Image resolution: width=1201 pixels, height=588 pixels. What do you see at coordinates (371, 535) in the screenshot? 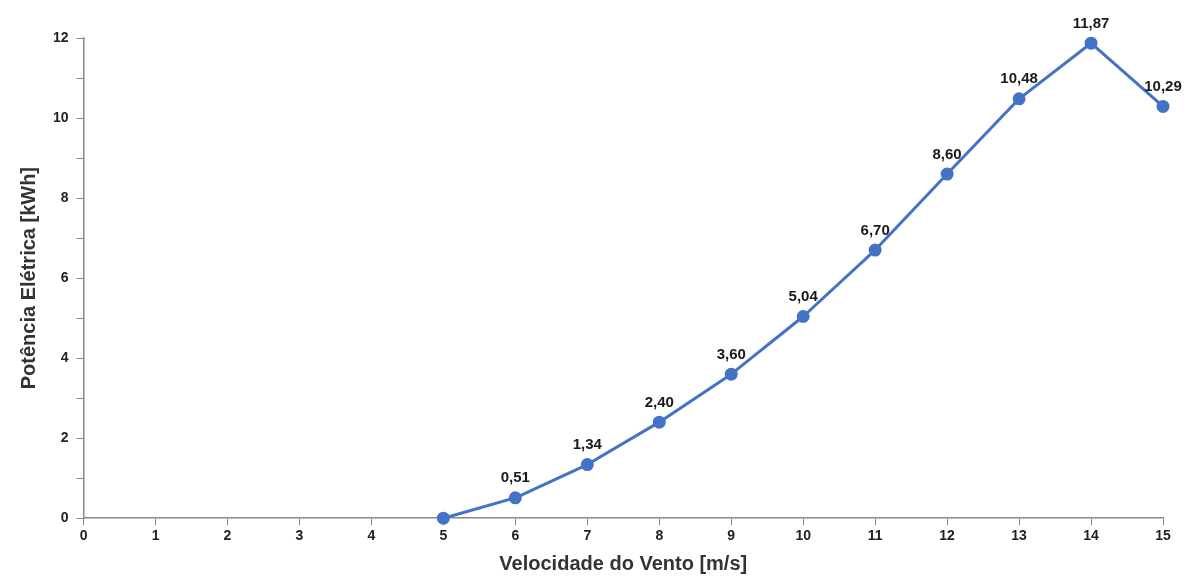
I see `x-tick-label: 4` at bounding box center [371, 535].